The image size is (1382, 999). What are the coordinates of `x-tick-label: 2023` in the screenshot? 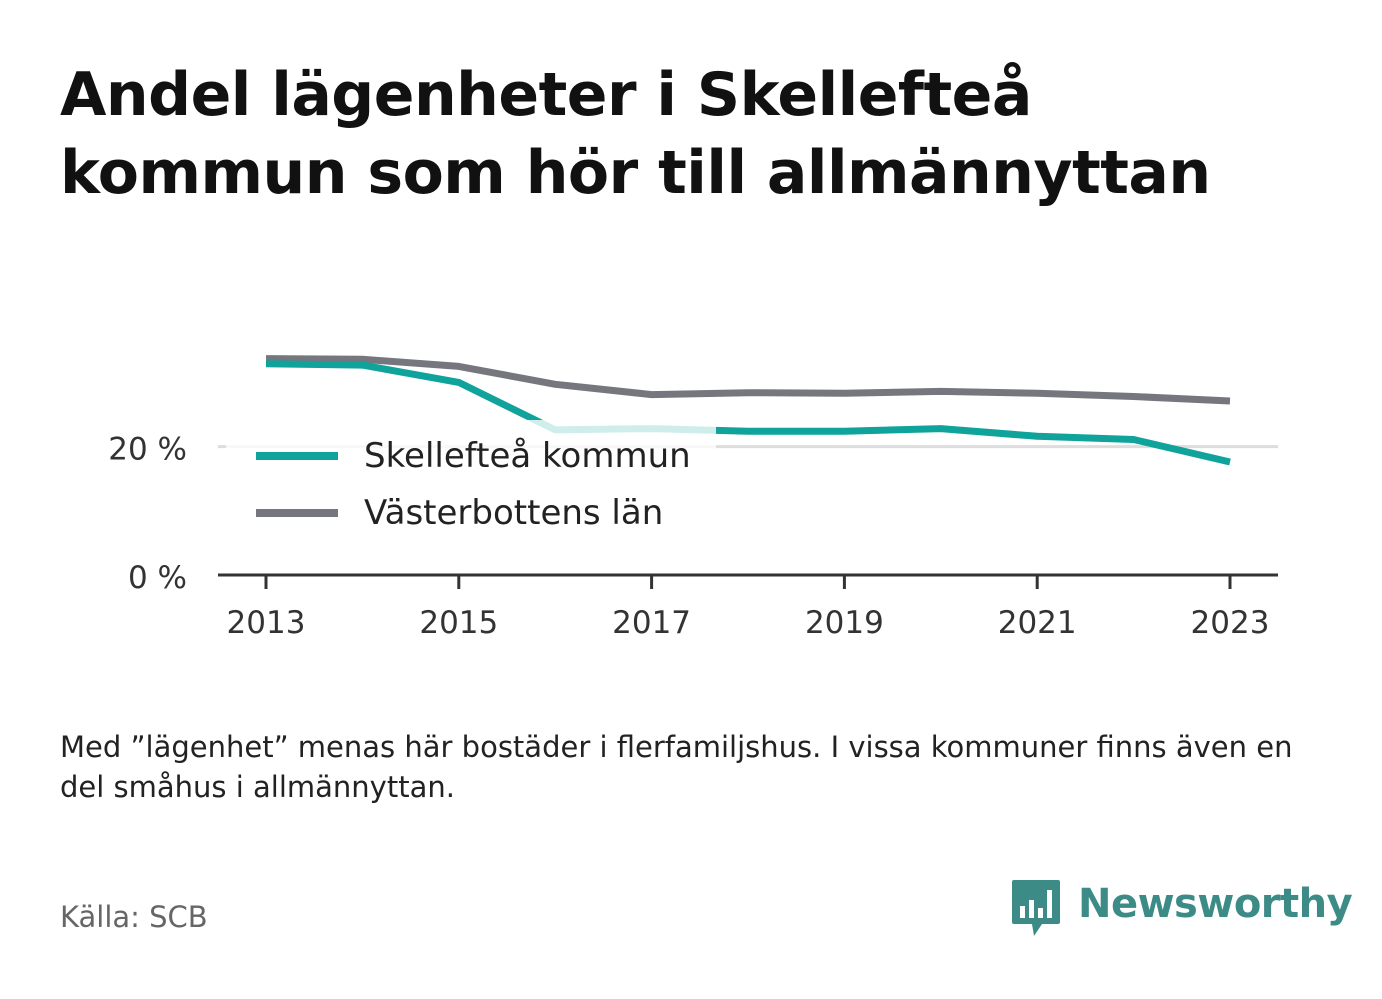 It's located at (1230, 623).